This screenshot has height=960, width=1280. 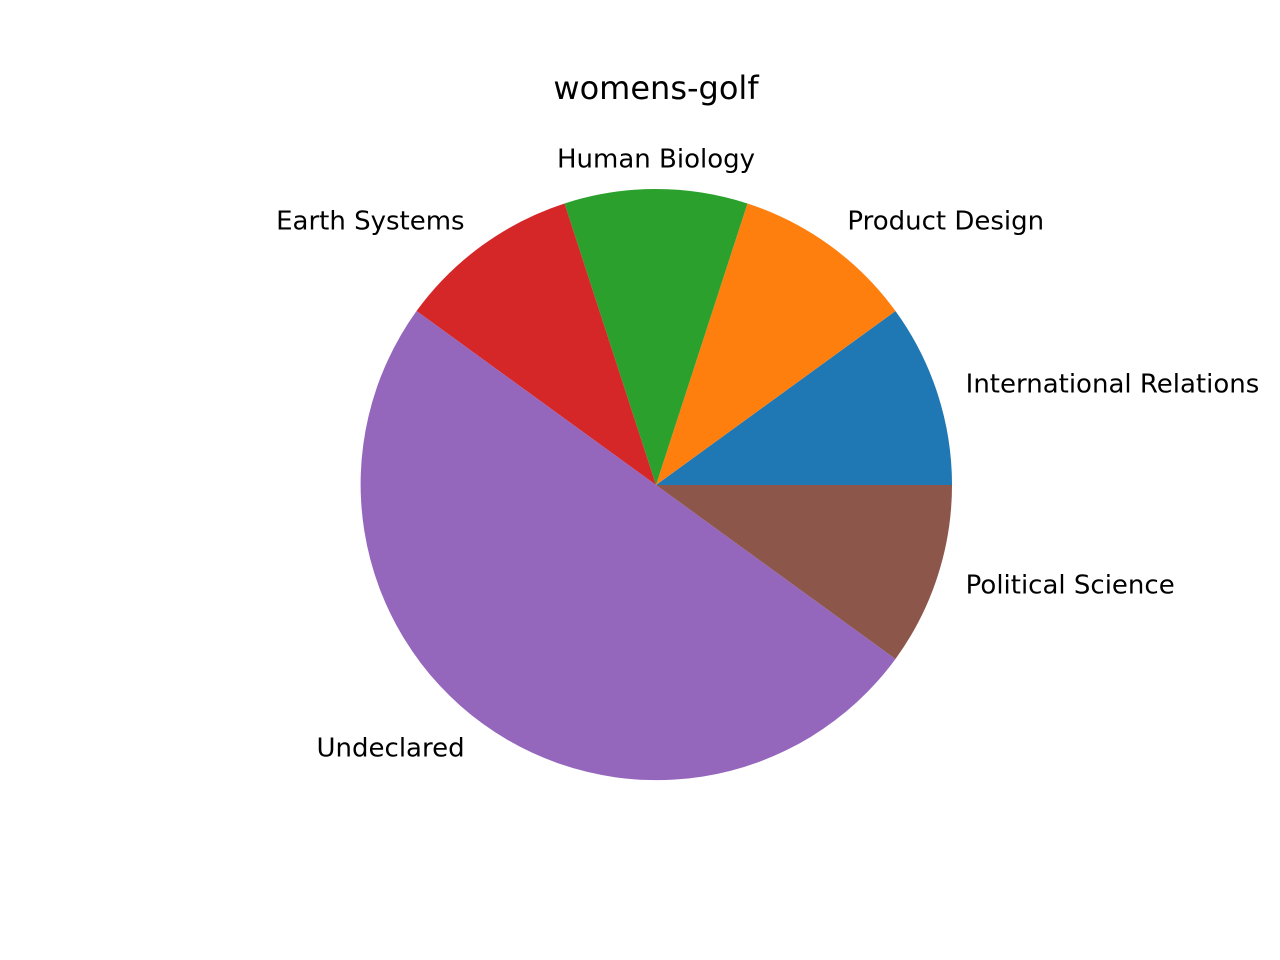 I want to click on pie-label-undeclared: Undeclared, so click(x=391, y=748).